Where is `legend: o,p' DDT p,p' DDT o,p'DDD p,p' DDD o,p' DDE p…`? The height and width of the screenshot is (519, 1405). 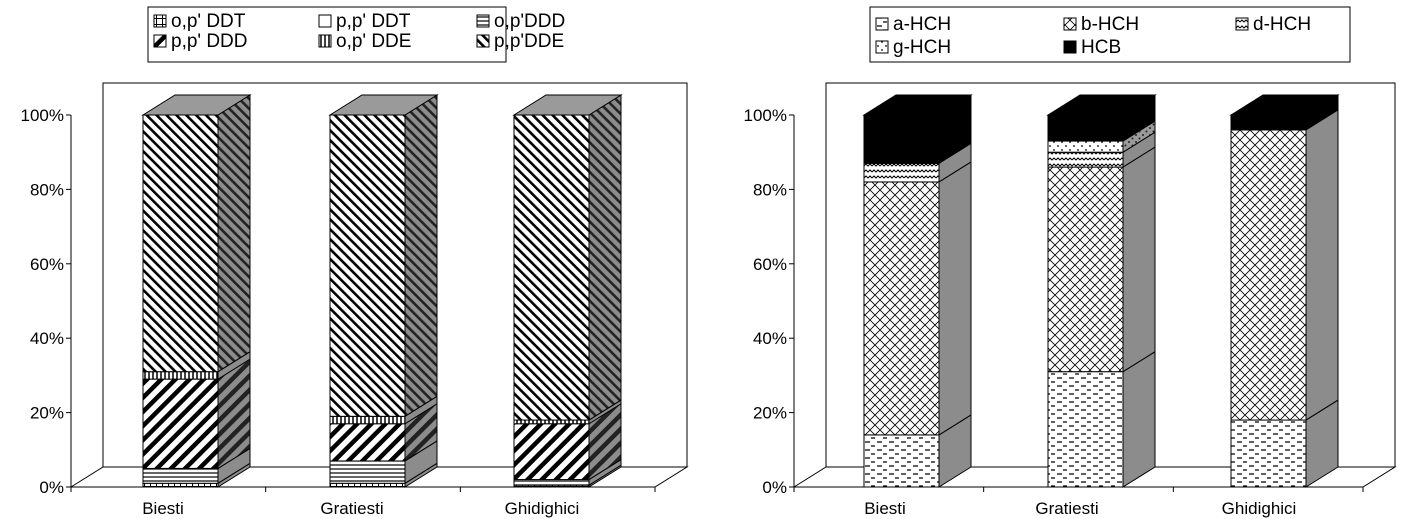 legend: o,p' DDT p,p' DDT o,p'DDD p,p' DDD o,p' DDE p… is located at coordinates (356, 34).